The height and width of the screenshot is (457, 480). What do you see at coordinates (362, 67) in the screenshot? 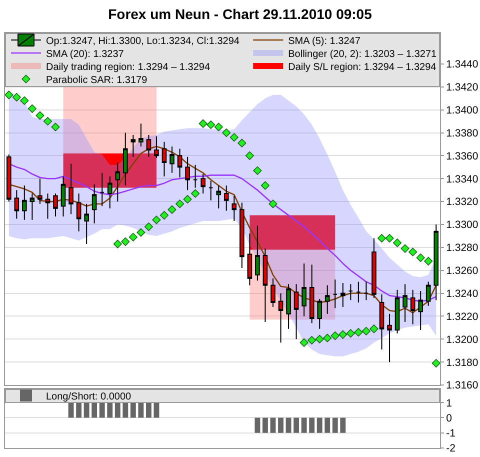
I see `legend-label: Daily S/L region: 1.3294 – 1.3294` at bounding box center [362, 67].